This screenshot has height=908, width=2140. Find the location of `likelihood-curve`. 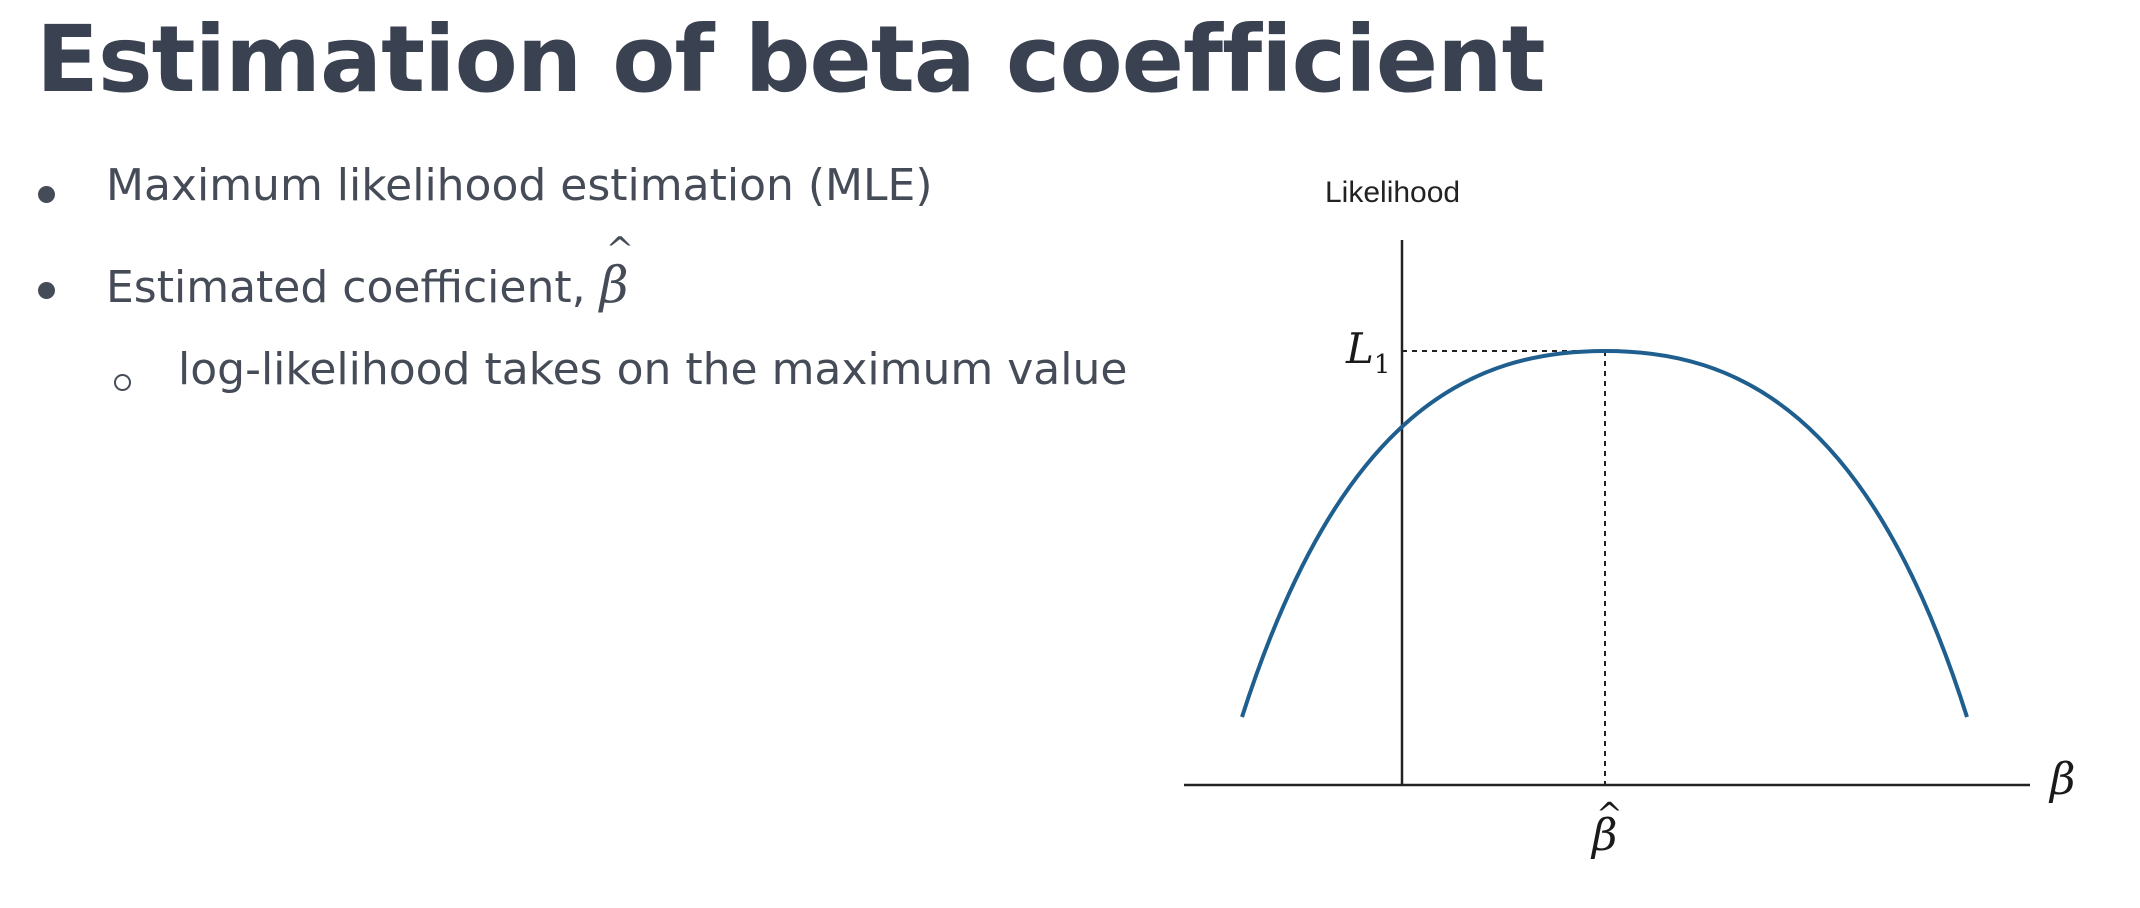

likelihood-curve is located at coordinates (1604, 533).